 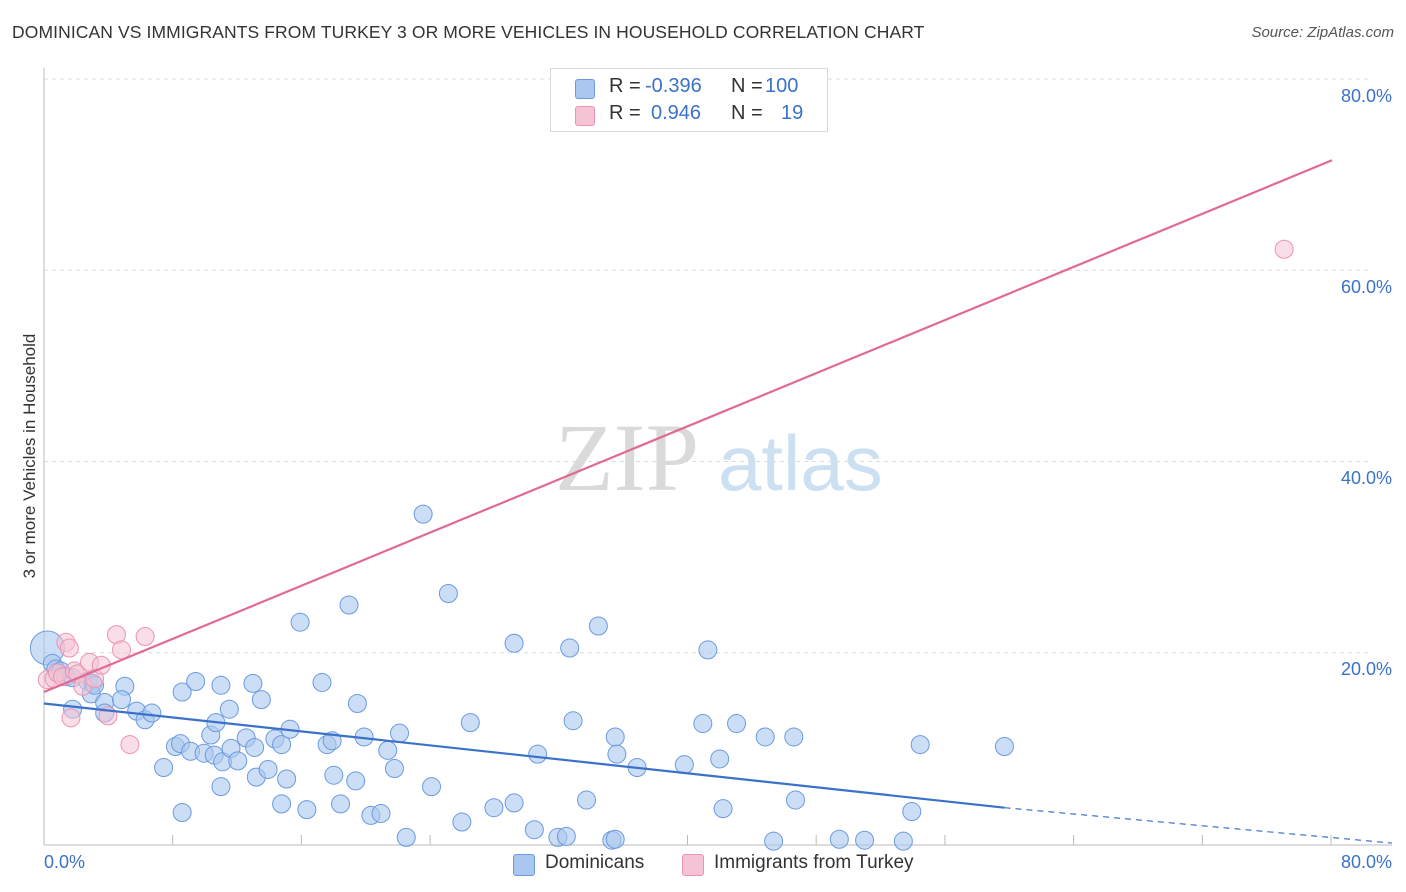 What do you see at coordinates (800, 463) in the screenshot?
I see `watermark-atlas: atlas` at bounding box center [800, 463].